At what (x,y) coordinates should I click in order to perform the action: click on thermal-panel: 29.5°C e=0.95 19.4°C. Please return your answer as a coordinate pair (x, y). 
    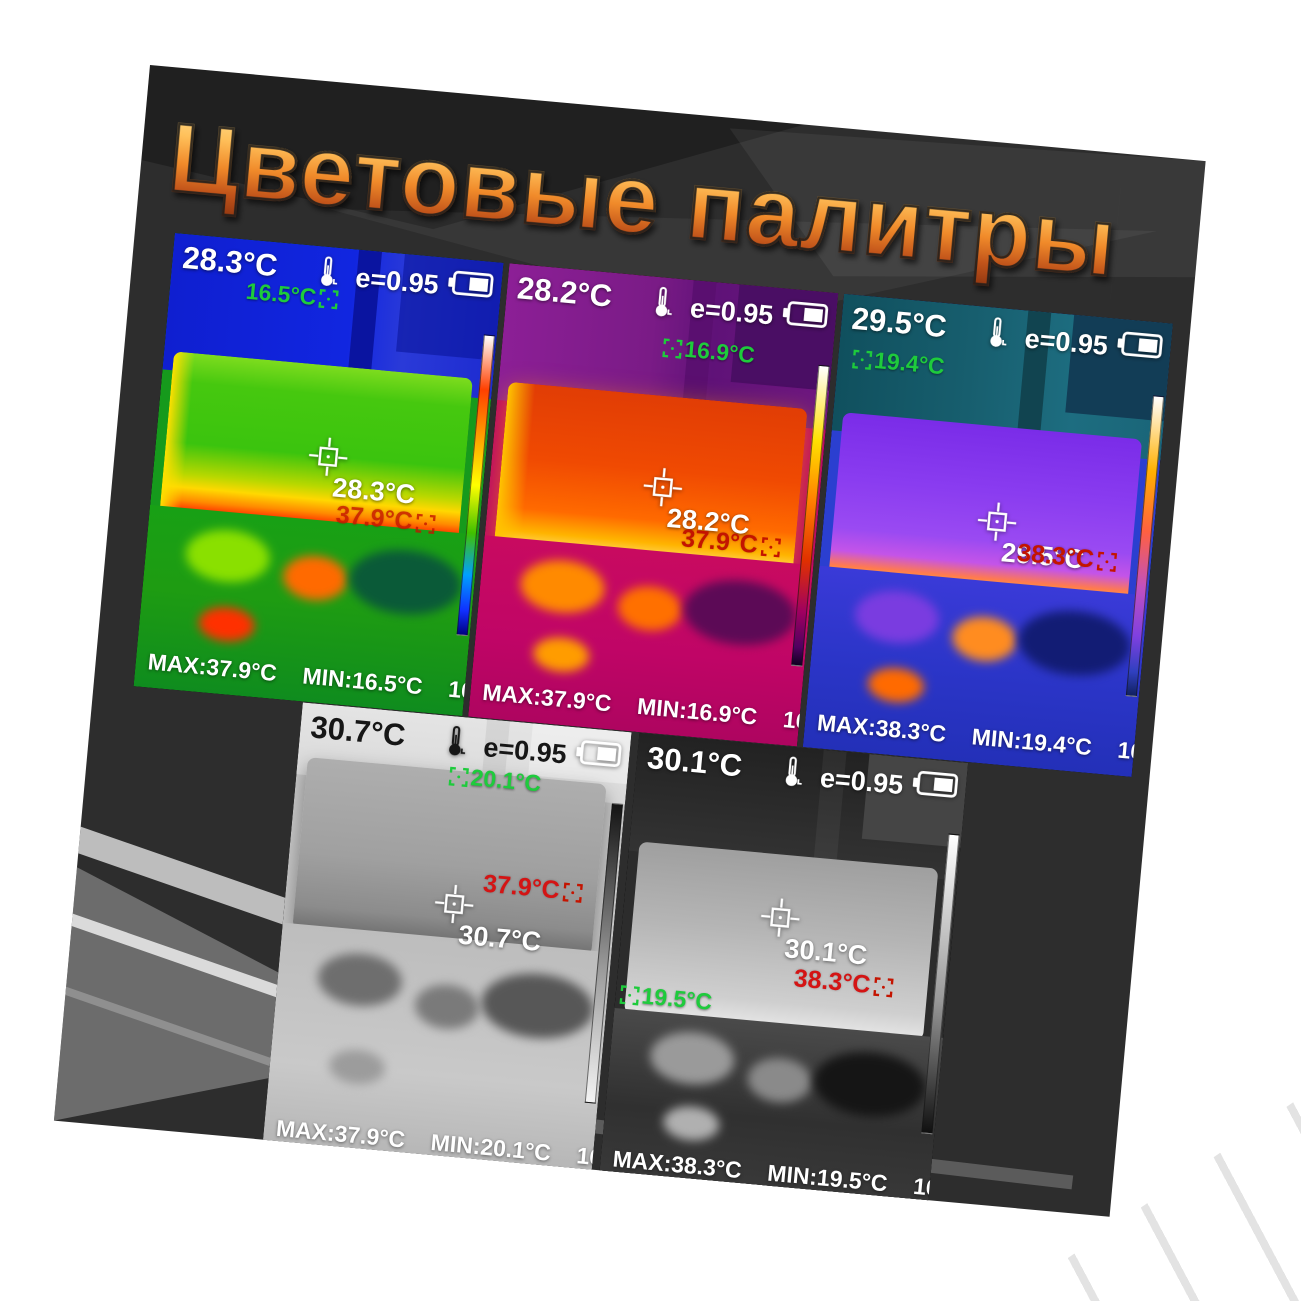
    Looking at the image, I should click on (987, 535).